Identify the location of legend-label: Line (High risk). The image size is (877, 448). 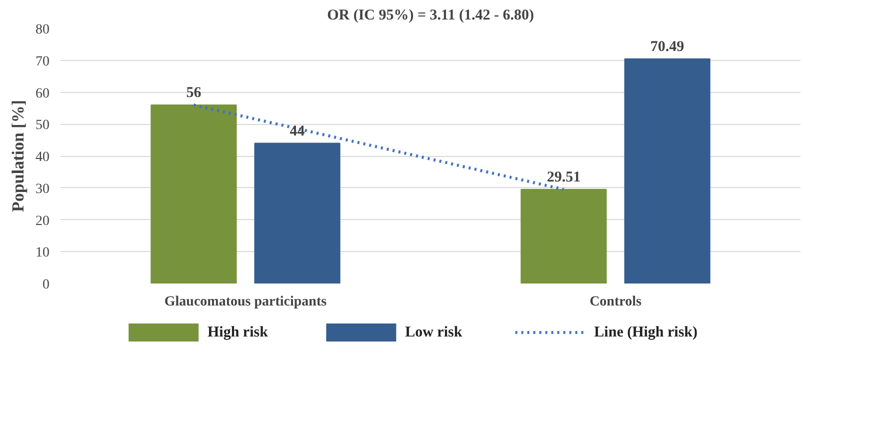
(646, 332).